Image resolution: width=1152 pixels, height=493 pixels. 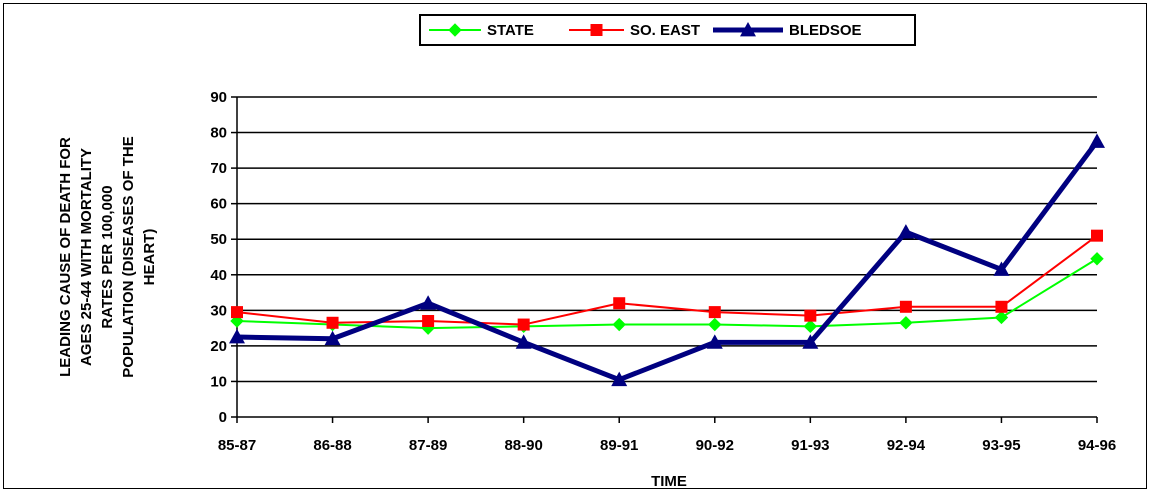 I want to click on y-axis-title-line: POPULATION (DISEASES OF THE, so click(x=128, y=256).